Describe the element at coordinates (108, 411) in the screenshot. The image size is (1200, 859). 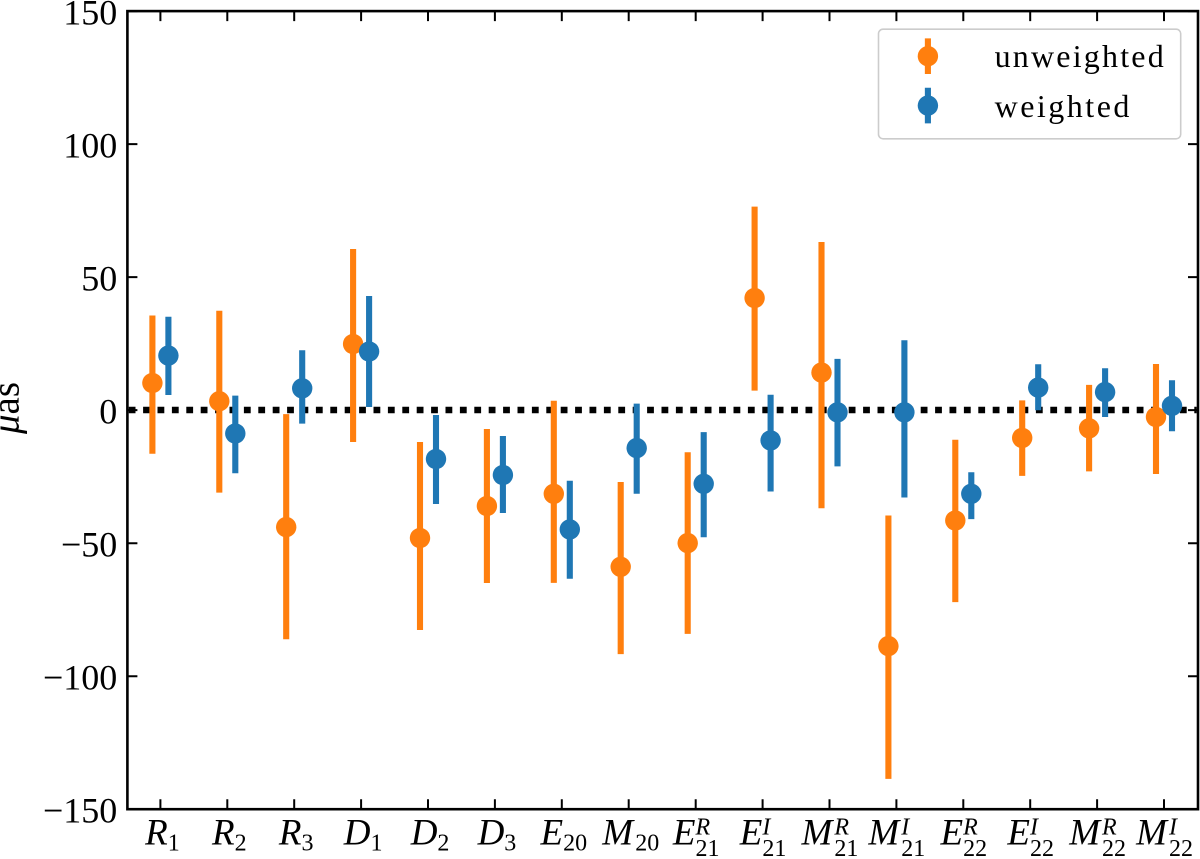
I see `svg-text: 0` at that location.